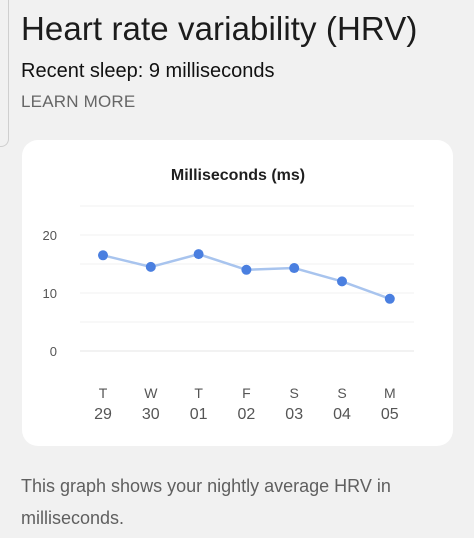 The width and height of the screenshot is (474, 538). What do you see at coordinates (53, 351) in the screenshot?
I see `y-tick-label: 0` at bounding box center [53, 351].